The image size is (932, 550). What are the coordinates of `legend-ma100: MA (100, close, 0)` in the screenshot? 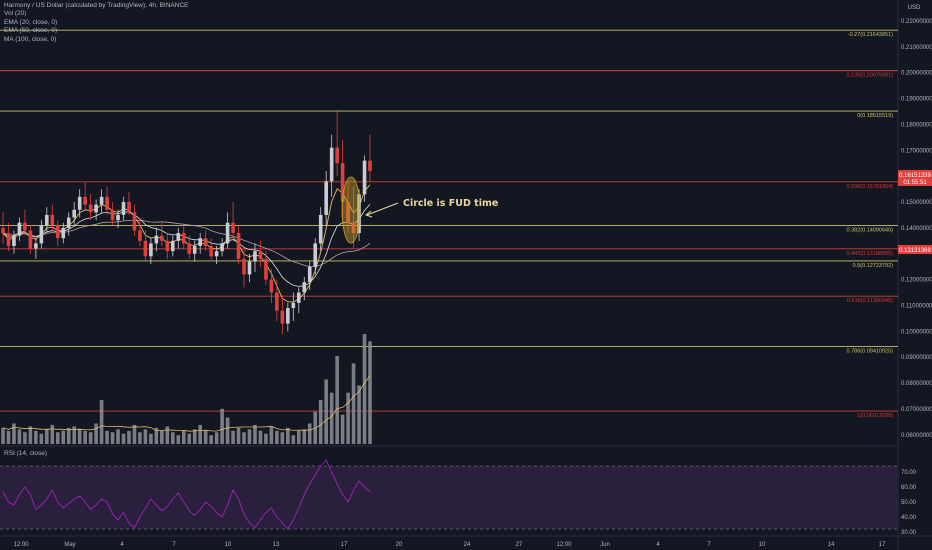 It's located at (30, 39).